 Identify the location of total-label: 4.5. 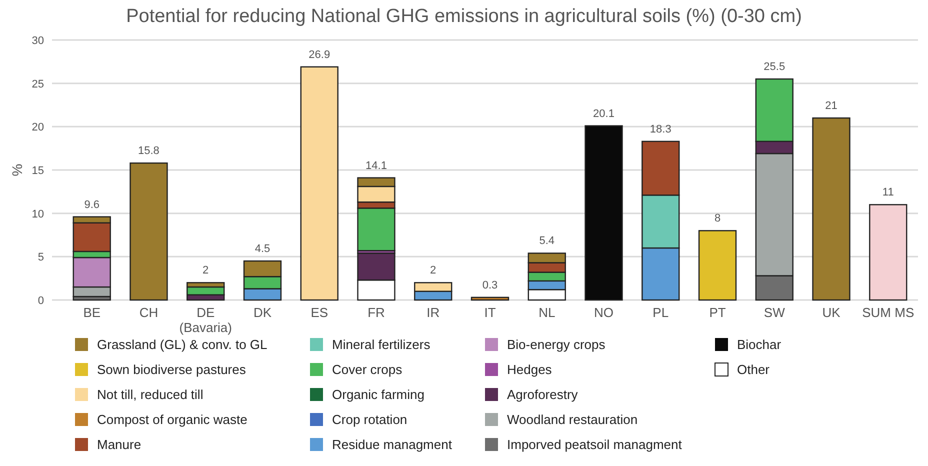
(262, 249).